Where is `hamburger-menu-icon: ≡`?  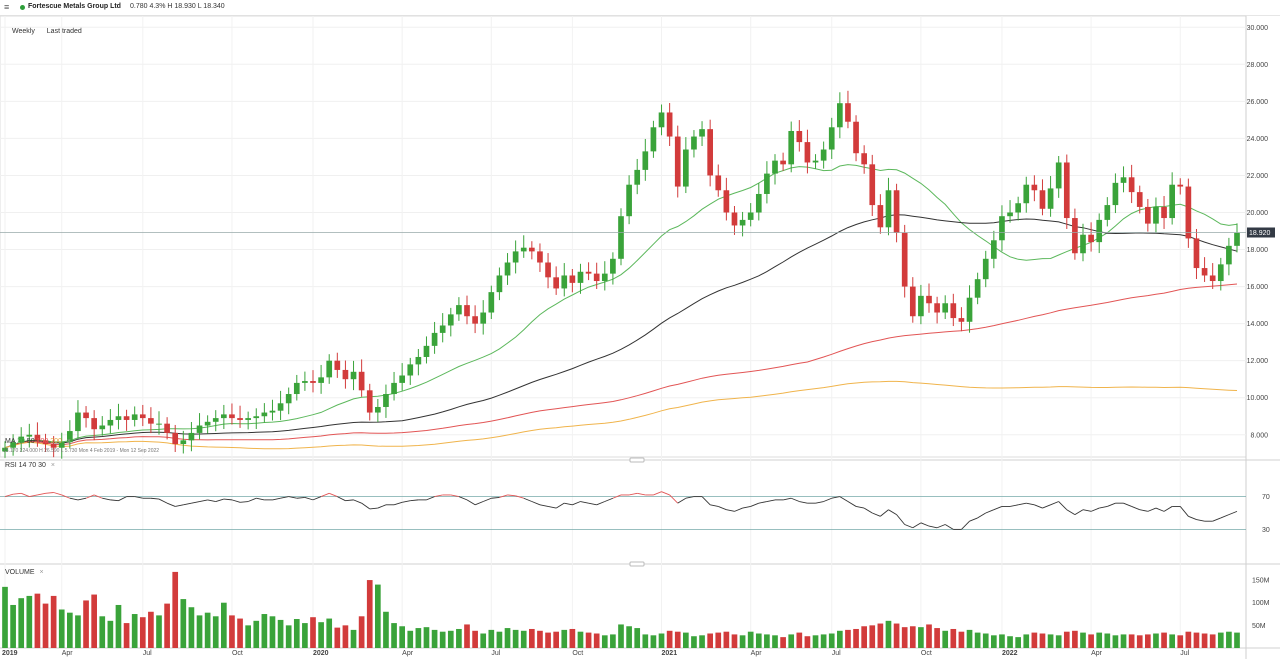
hamburger-menu-icon: ≡ is located at coordinates (7, 7).